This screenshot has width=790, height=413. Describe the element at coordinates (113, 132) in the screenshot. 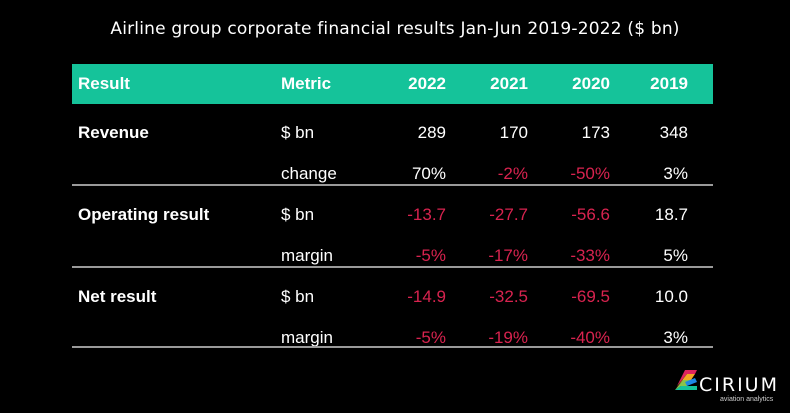

I see `row-label: Revenue` at that location.